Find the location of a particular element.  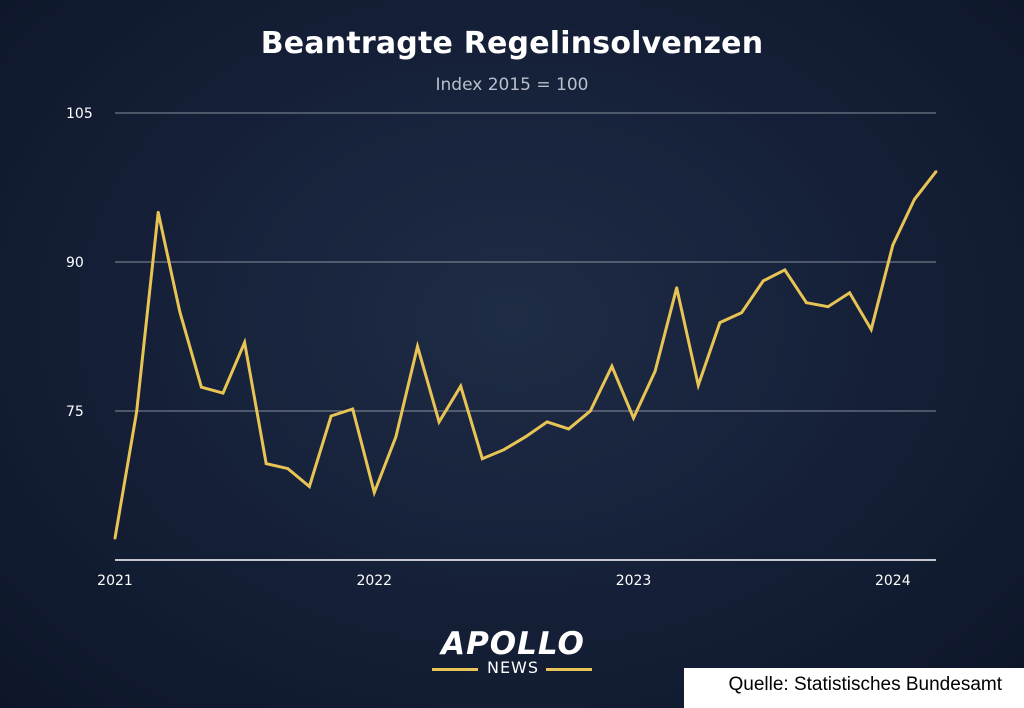

x-tick-label: 2024 is located at coordinates (893, 581).